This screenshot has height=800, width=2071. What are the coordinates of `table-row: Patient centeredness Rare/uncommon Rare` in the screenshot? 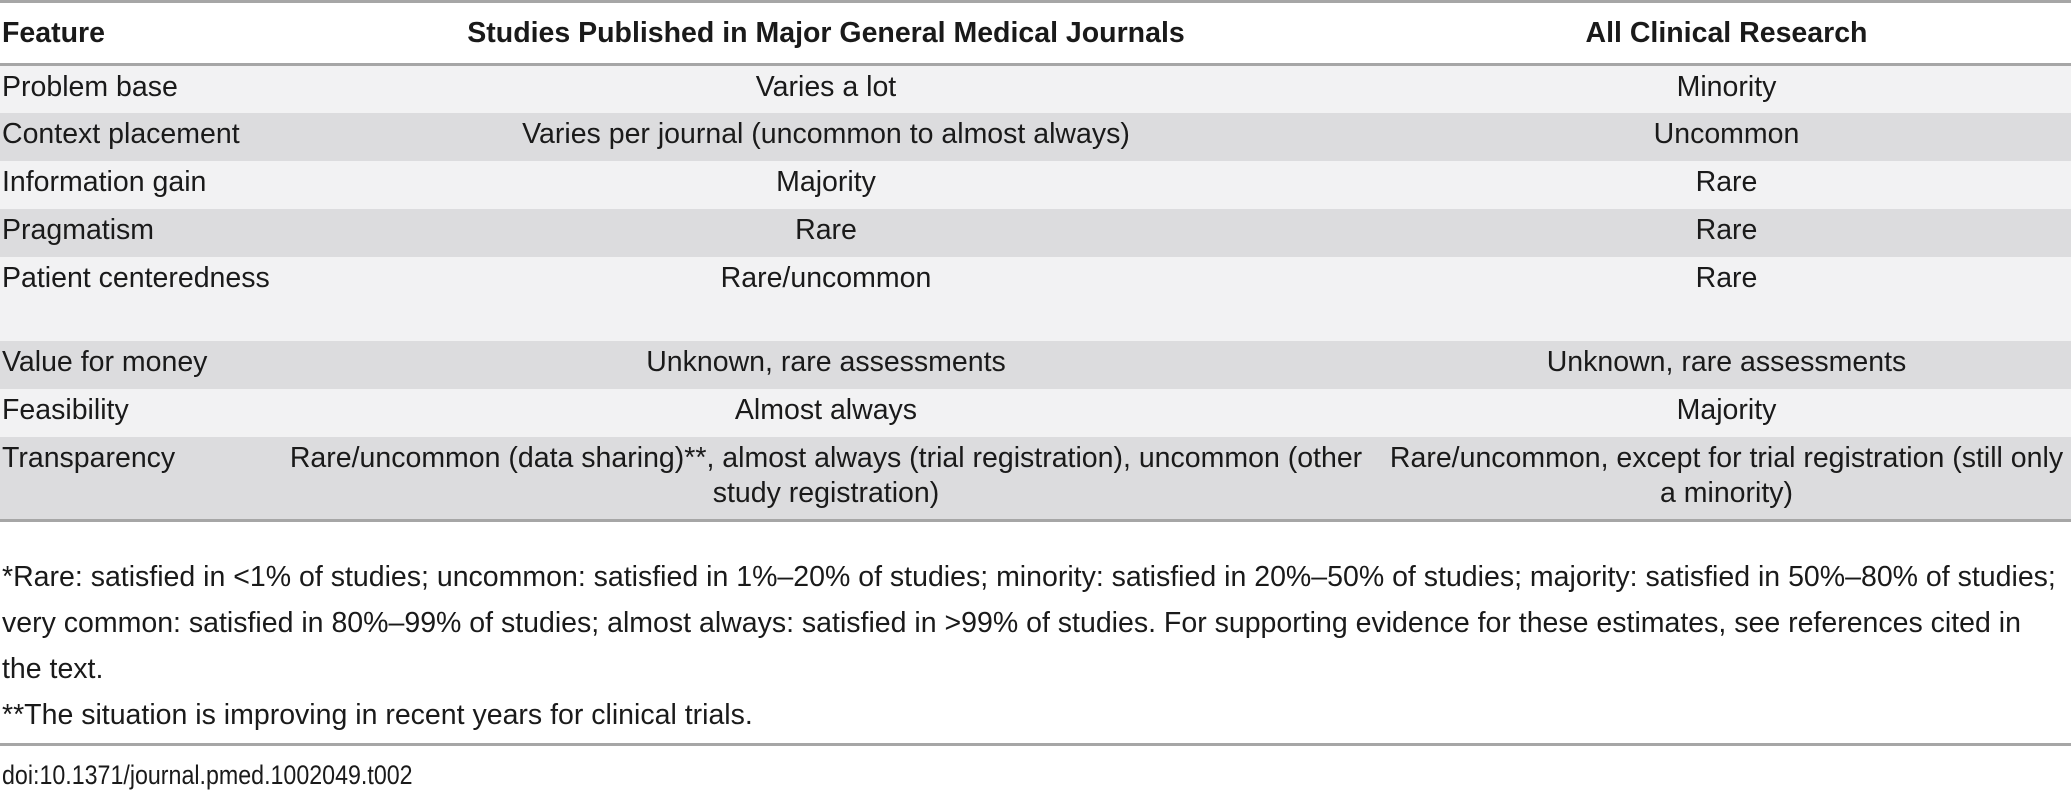 It's located at (1035, 298).